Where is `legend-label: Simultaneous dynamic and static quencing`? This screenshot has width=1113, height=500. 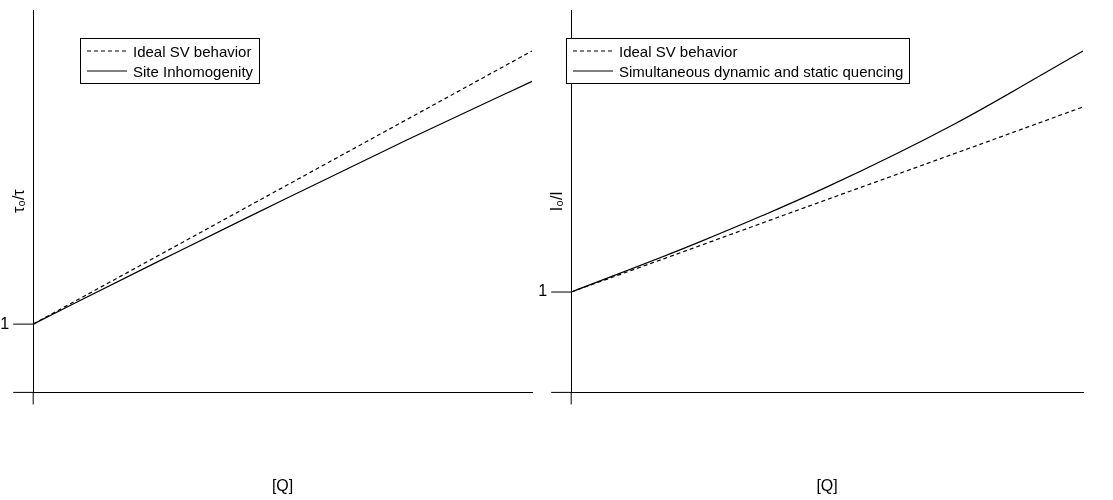
legend-label: Simultaneous dynamic and static quencing is located at coordinates (761, 71).